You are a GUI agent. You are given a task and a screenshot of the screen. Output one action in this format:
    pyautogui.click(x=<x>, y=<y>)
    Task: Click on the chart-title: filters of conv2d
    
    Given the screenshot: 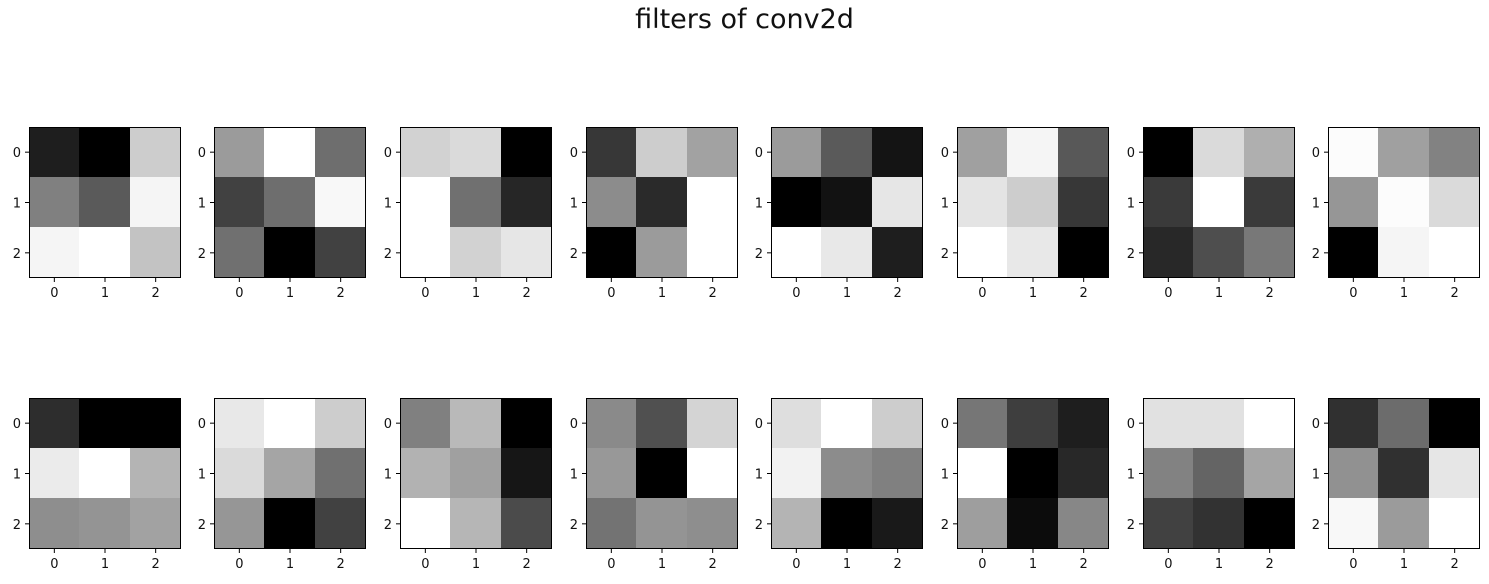 What is the action you would take?
    pyautogui.click(x=744, y=19)
    